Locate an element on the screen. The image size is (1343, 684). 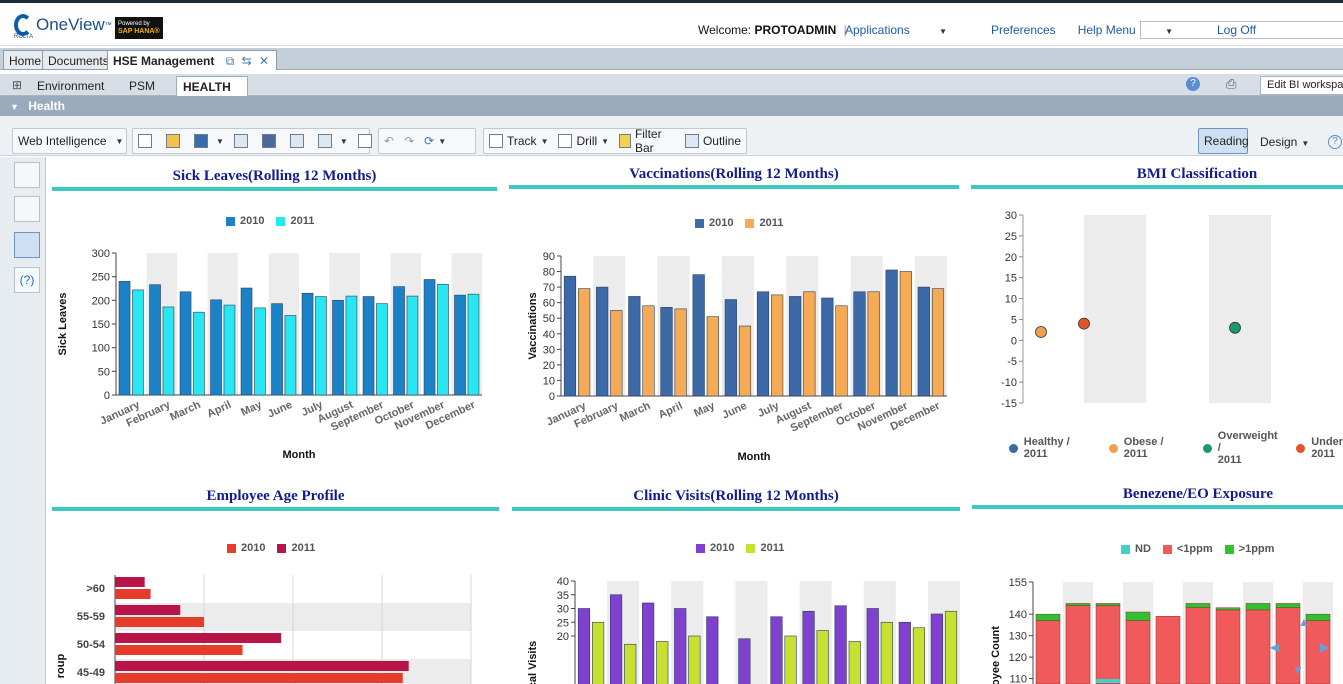
input-controls-icon is located at coordinates (27, 245).